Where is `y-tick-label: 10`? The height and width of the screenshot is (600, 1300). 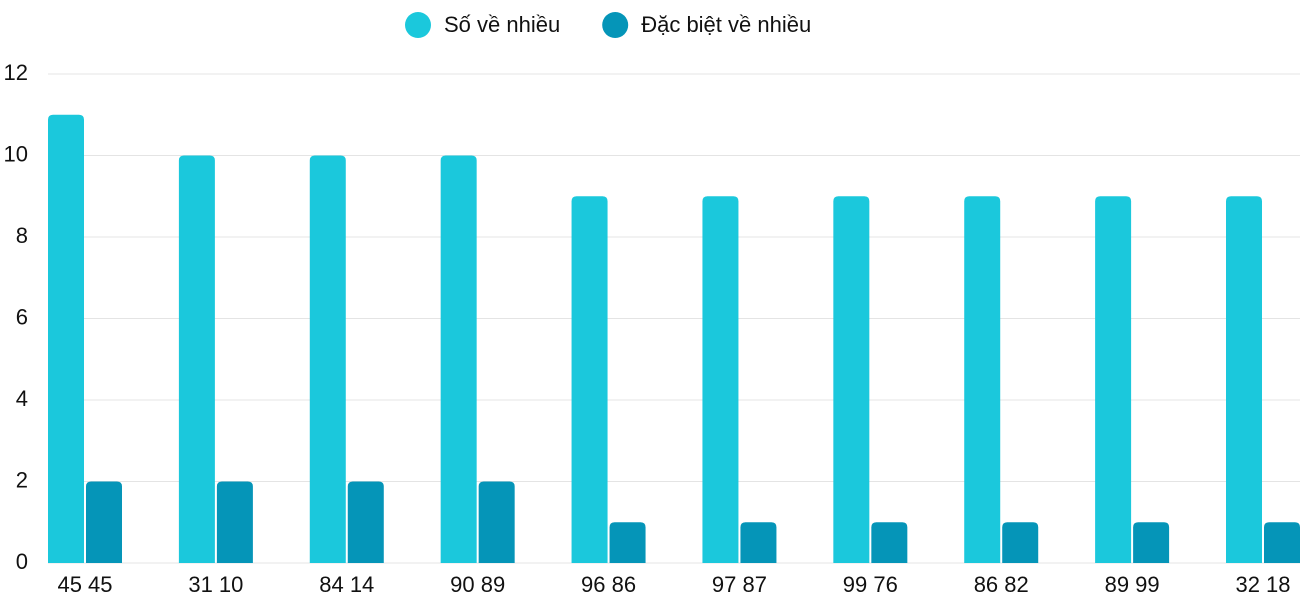
y-tick-label: 10 is located at coordinates (16, 153).